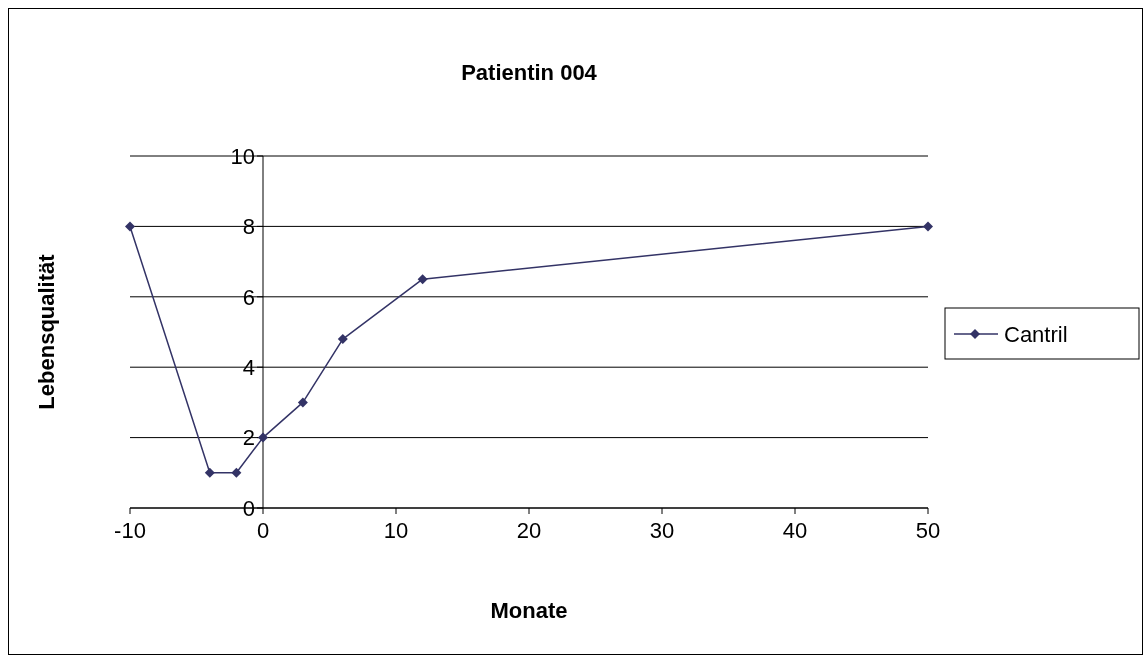 The width and height of the screenshot is (1143, 655). Describe the element at coordinates (928, 530) in the screenshot. I see `x-tick-label: 50` at that location.